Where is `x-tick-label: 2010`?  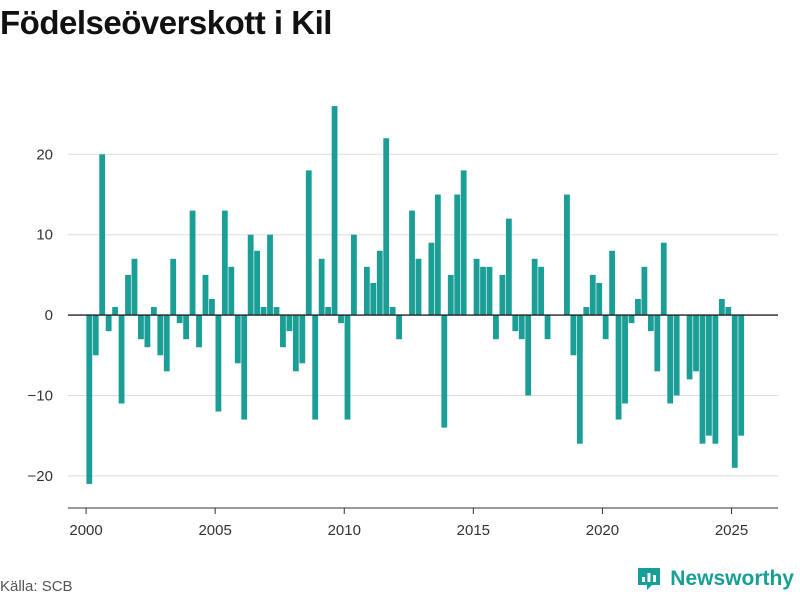
x-tick-label: 2010 is located at coordinates (344, 530).